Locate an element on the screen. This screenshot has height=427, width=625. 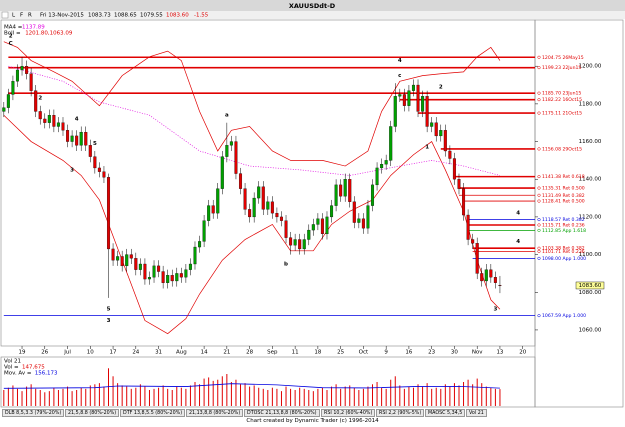
indicator-tab: DLB 8,5,3.3 (79%-20%) is located at coordinates (33, 413).